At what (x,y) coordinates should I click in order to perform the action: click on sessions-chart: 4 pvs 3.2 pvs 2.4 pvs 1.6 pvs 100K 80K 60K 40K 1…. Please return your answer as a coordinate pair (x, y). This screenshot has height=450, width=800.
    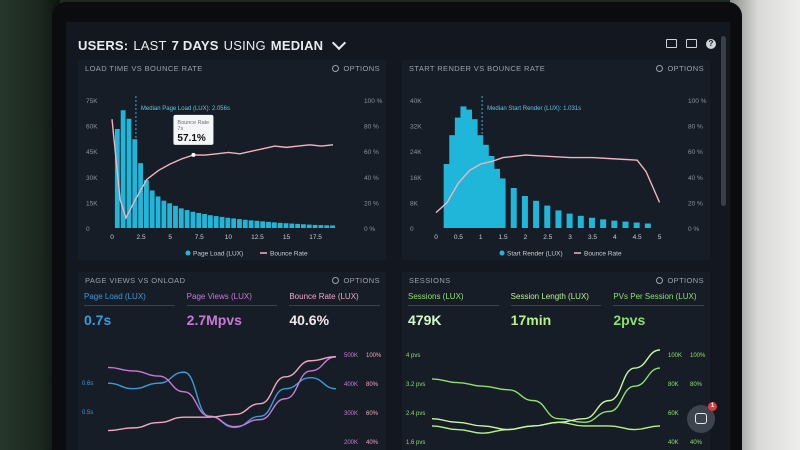
    Looking at the image, I should click on (556, 397).